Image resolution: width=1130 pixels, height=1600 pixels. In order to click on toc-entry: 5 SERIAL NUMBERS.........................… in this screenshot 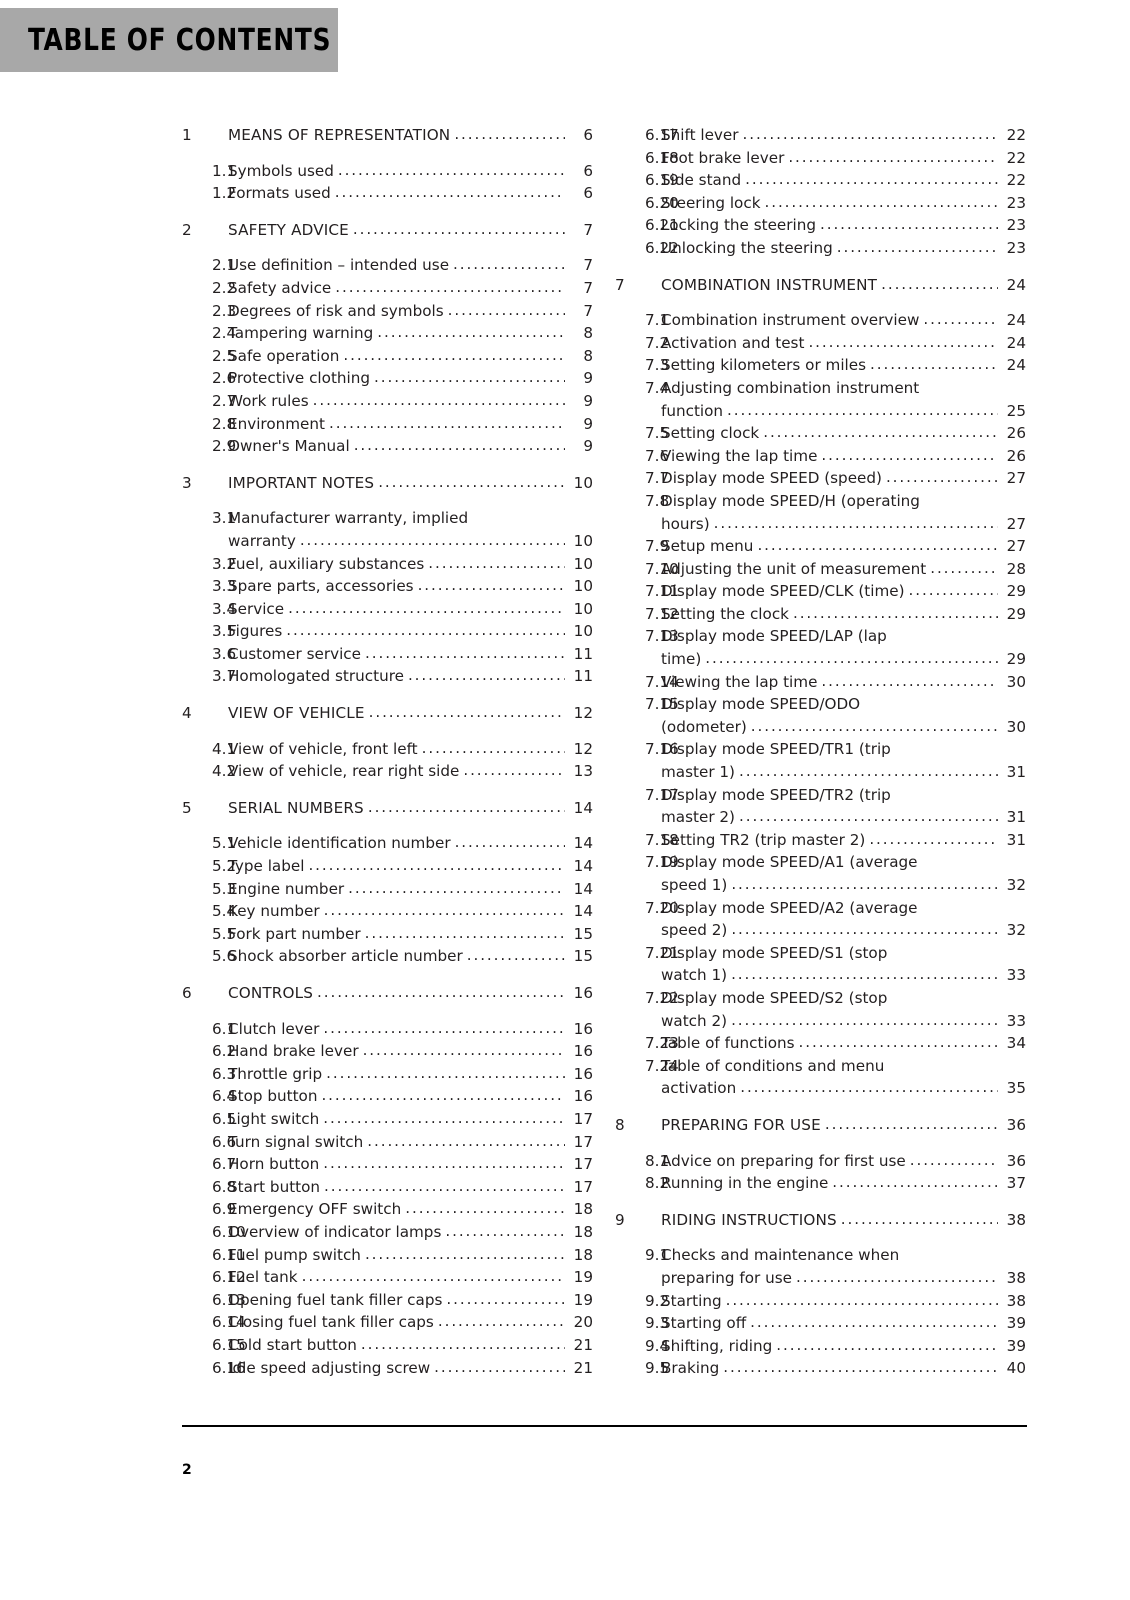, I will do `click(387, 808)`.